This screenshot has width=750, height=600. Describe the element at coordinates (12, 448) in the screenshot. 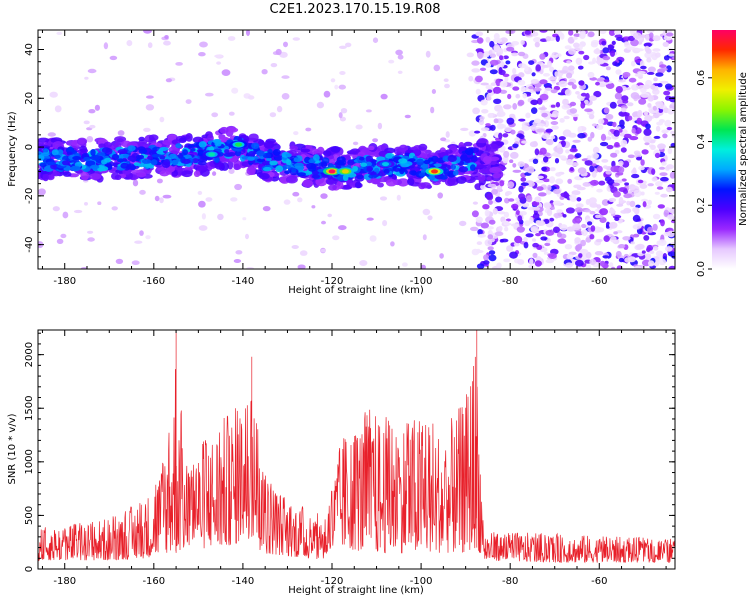

I see `snr-y-label: SNR (10 * v/v)` at that location.